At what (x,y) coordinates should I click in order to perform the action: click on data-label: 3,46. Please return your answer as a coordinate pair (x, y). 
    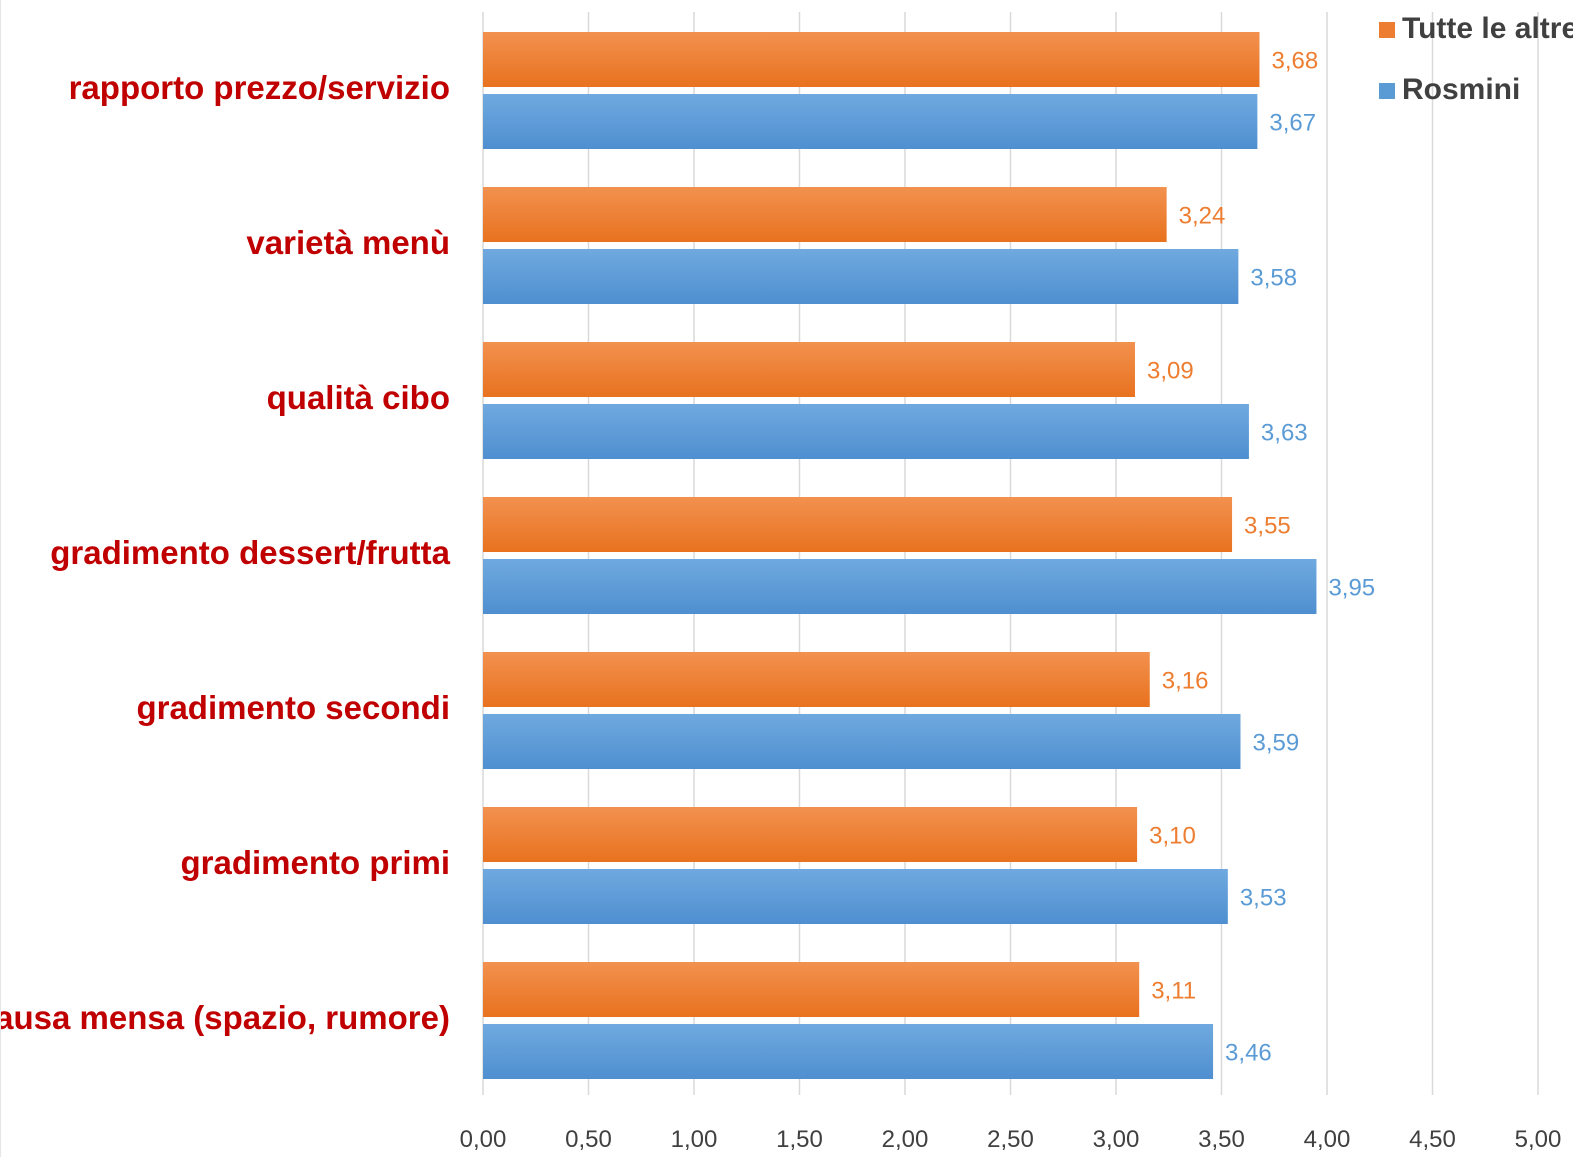
    Looking at the image, I should click on (1248, 1053).